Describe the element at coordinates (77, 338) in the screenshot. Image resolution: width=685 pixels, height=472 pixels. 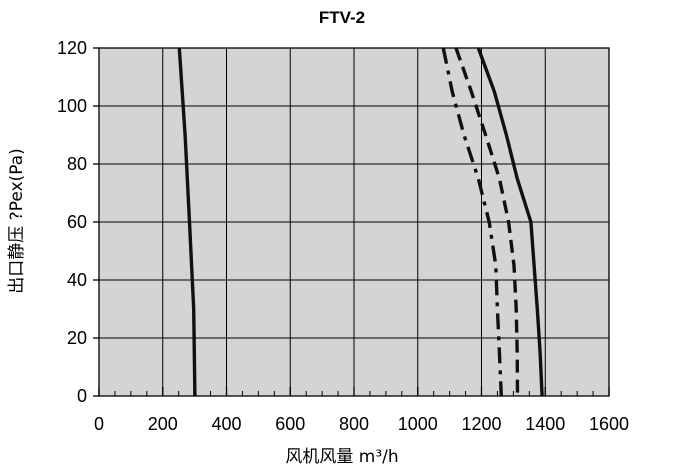
I see `y-tick-label: 20` at that location.